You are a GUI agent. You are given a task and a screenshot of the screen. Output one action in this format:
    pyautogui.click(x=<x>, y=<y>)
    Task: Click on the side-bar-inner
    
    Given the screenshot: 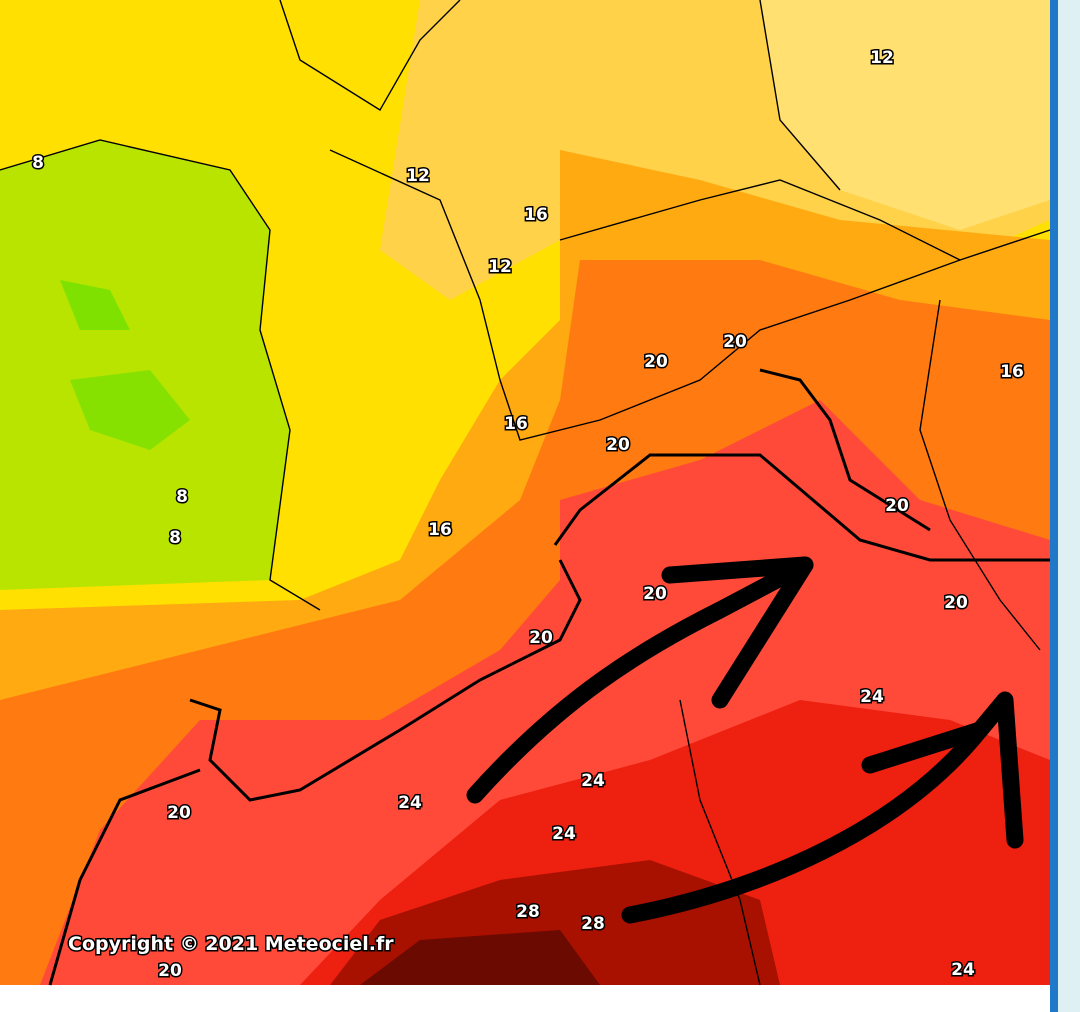 What is the action you would take?
    pyautogui.click(x=1069, y=506)
    